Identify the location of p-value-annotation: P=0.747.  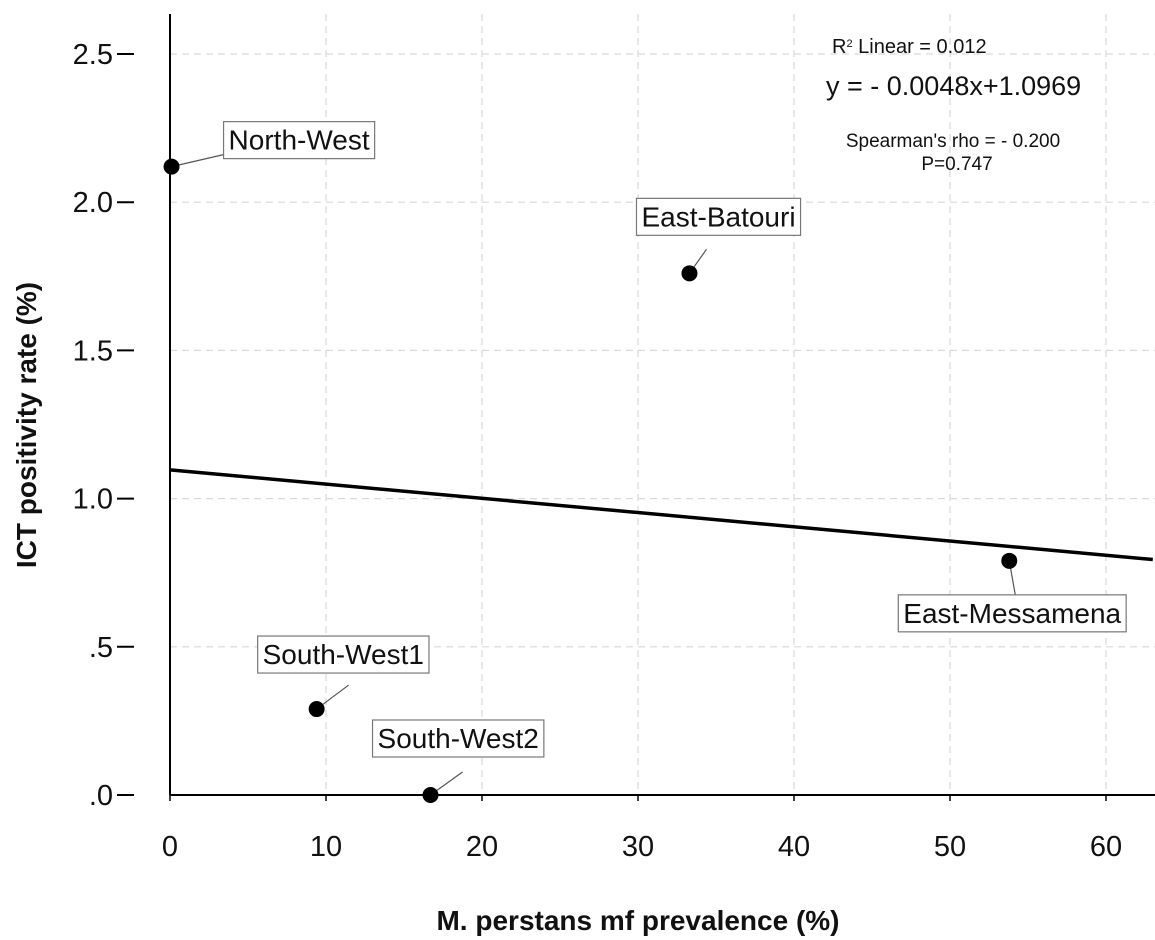
(956, 164).